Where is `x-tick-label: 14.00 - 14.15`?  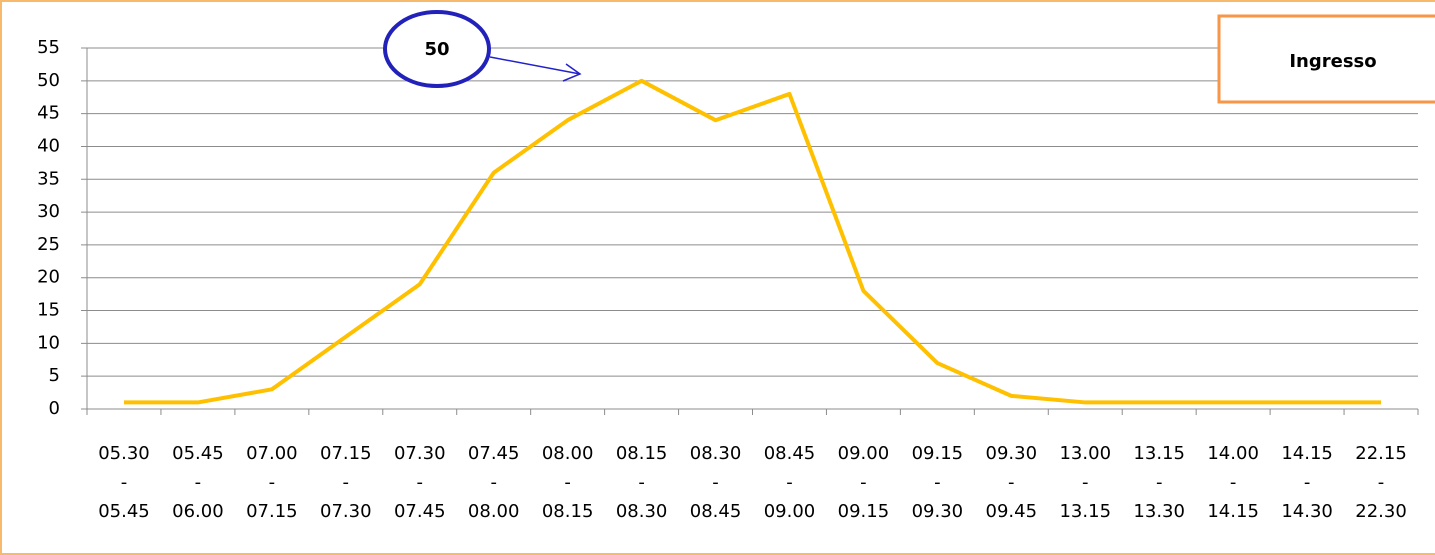 x-tick-label: 14.00 - 14.15 is located at coordinates (1233, 482).